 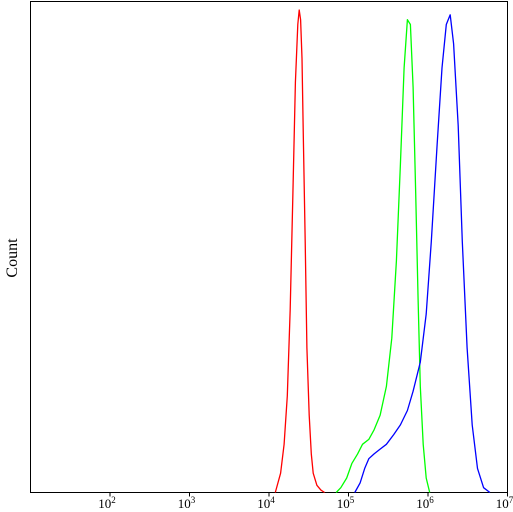 What do you see at coordinates (504, 503) in the screenshot?
I see `x-tick-label: 10⁷` at bounding box center [504, 503].